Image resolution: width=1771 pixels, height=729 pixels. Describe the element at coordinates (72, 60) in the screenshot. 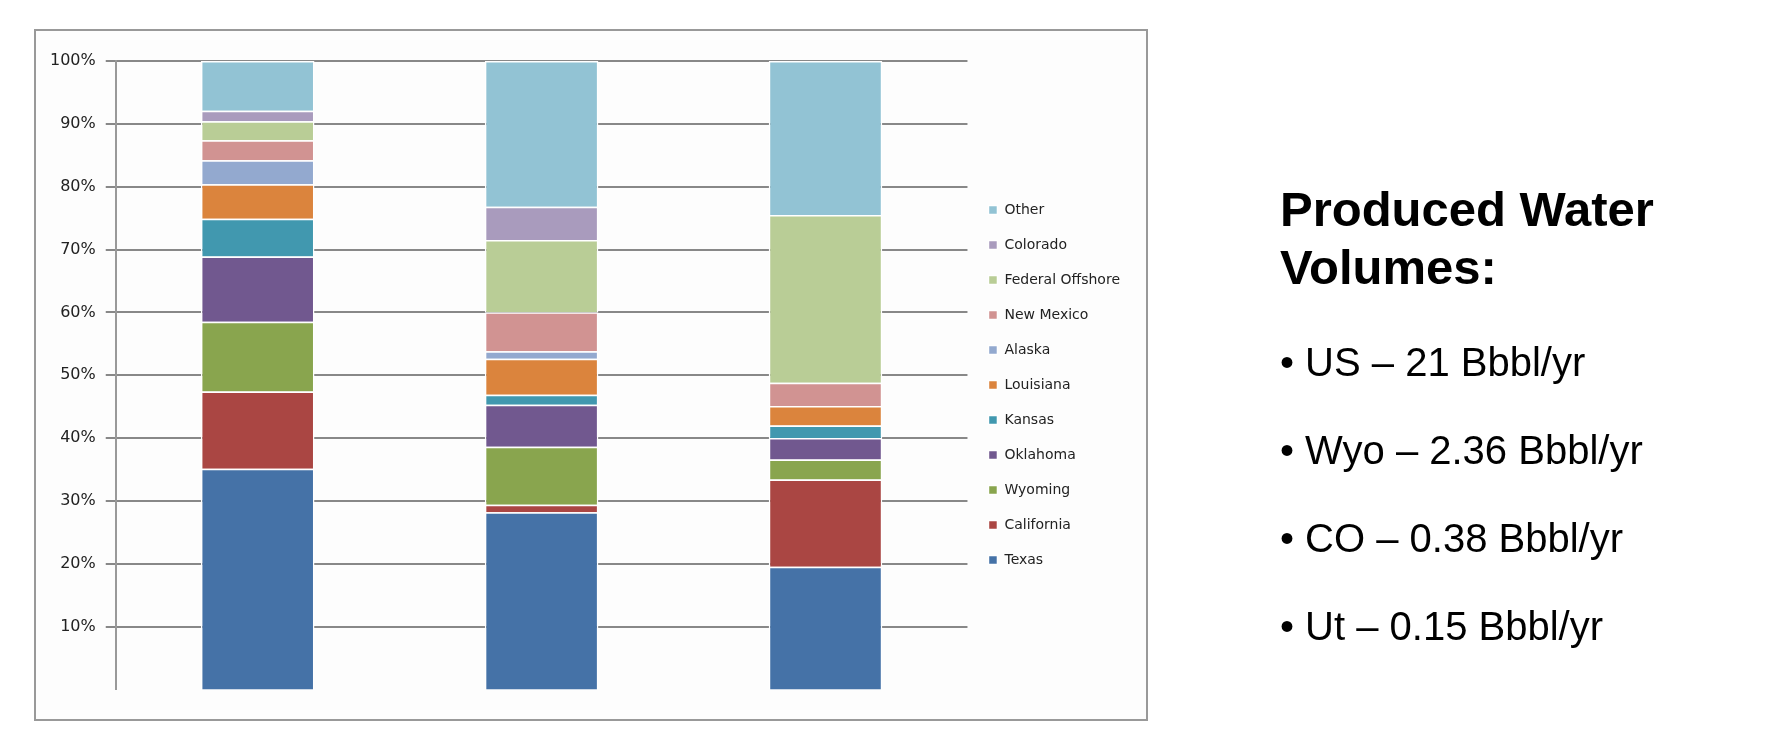

I see `y-tick-label: 100%` at that location.